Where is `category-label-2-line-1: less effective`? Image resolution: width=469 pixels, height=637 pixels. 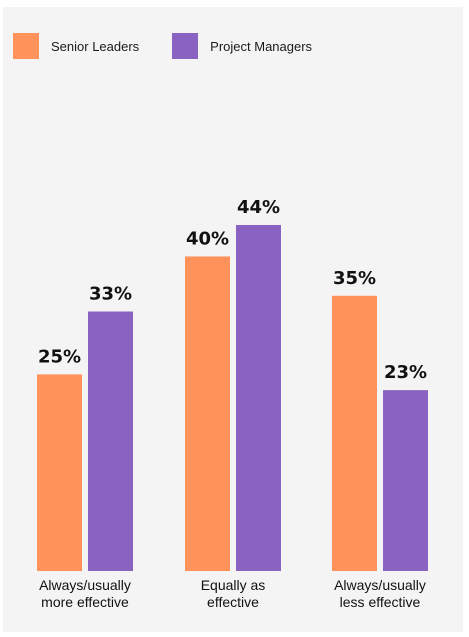 category-label-2-line-1: less effective is located at coordinates (380, 602).